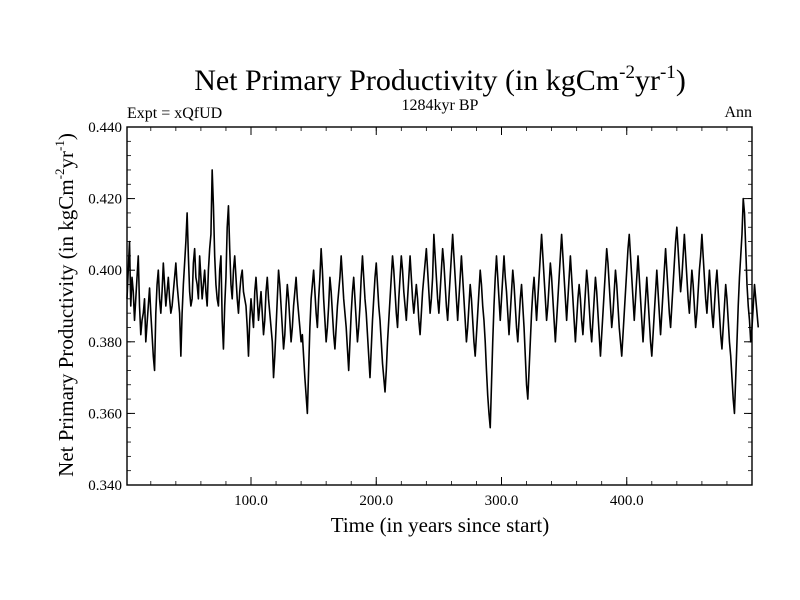 This screenshot has width=800, height=600. What do you see at coordinates (440, 105) in the screenshot?
I see `period-label: 1284kyr BP` at bounding box center [440, 105].